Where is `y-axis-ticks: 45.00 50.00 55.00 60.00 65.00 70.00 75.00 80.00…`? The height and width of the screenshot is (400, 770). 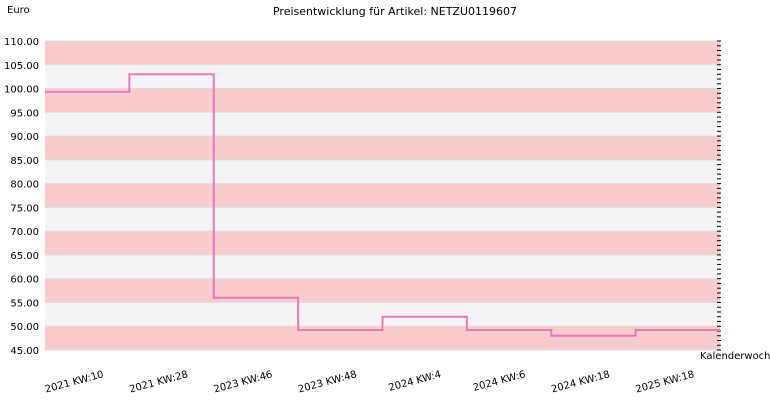 y-axis-ticks: 45.00 50.00 55.00 60.00 65.00 70.00 75.00 80.00… is located at coordinates (21, 197).